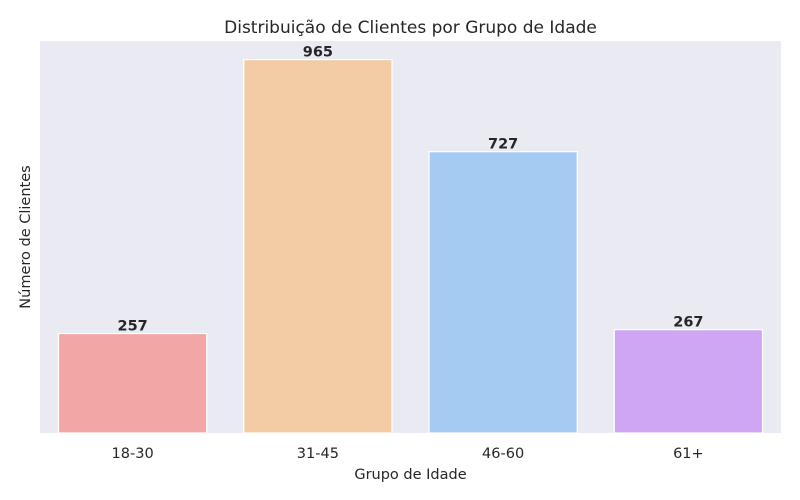 The height and width of the screenshot is (500, 800). I want to click on x-tick-label-31-45: 31-45, so click(318, 454).